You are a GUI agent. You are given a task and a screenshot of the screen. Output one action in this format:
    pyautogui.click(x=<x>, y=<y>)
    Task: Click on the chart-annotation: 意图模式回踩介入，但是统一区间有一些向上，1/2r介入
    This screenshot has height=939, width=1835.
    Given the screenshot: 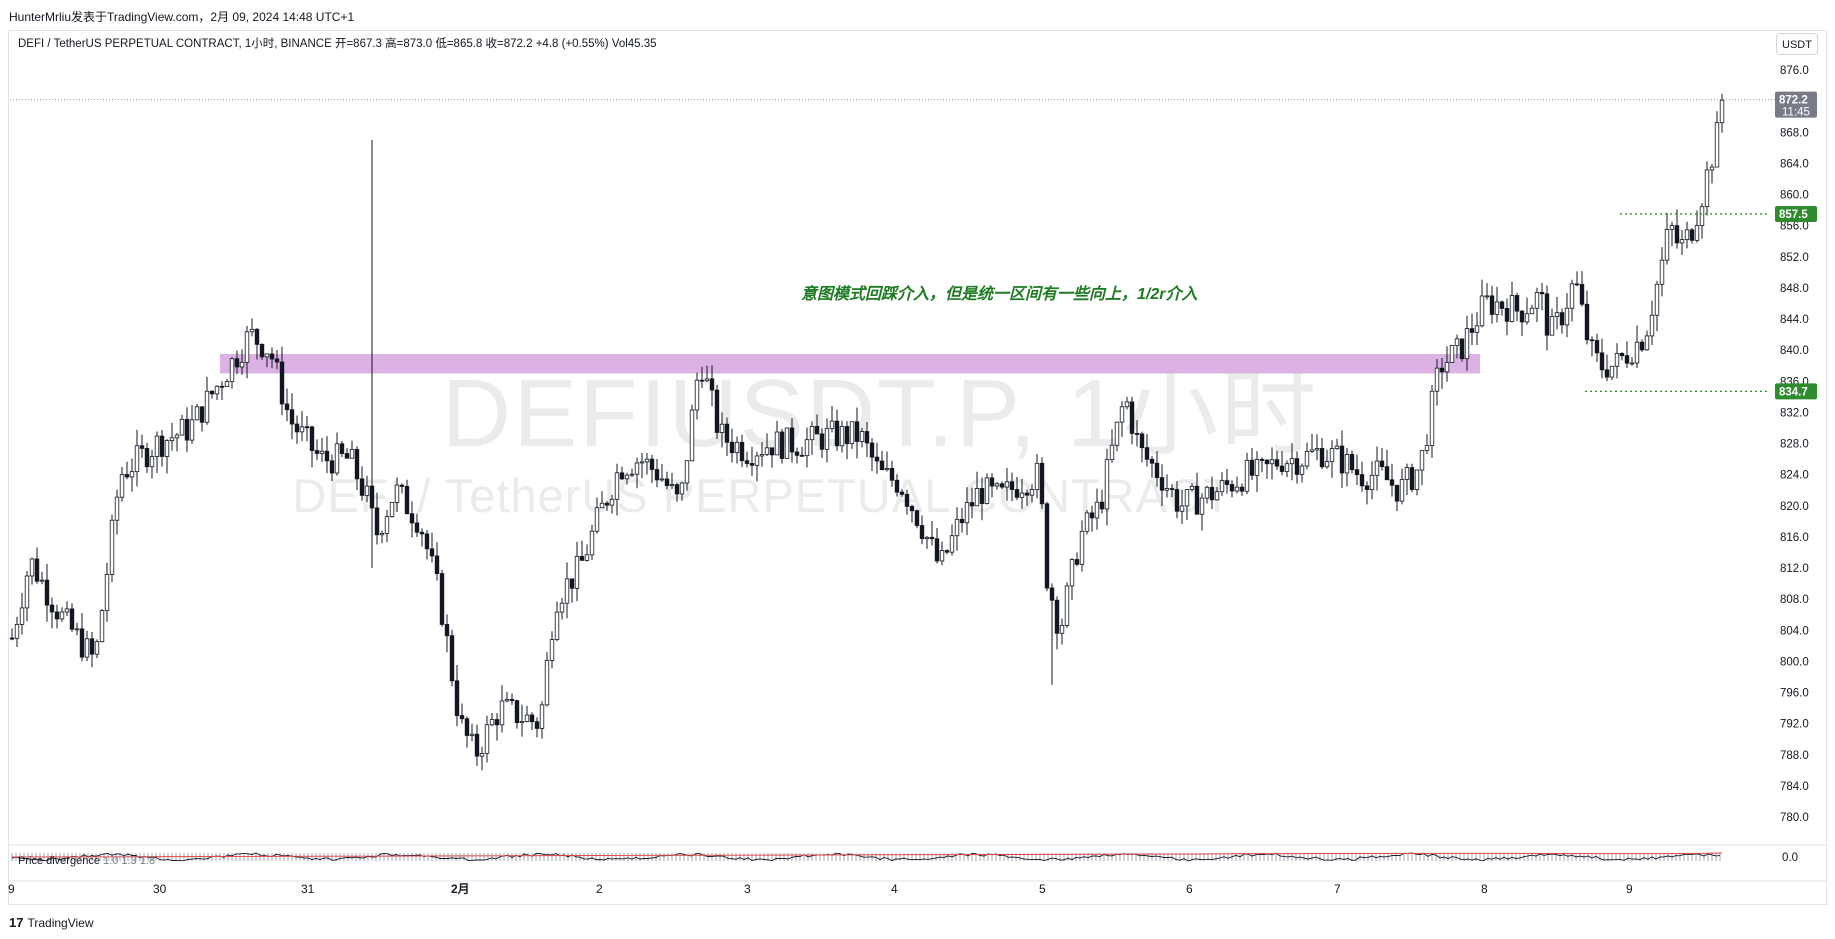 What is the action you would take?
    pyautogui.click(x=999, y=294)
    